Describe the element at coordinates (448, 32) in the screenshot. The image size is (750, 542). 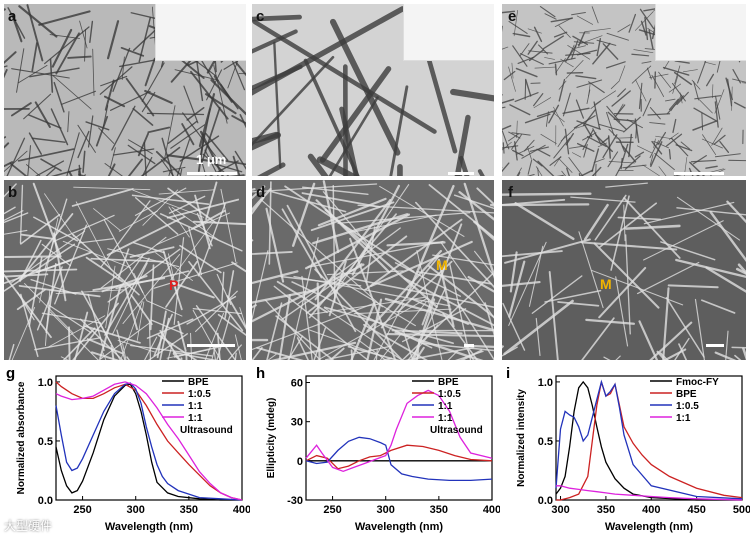
I see `vial-inset-c` at that location.